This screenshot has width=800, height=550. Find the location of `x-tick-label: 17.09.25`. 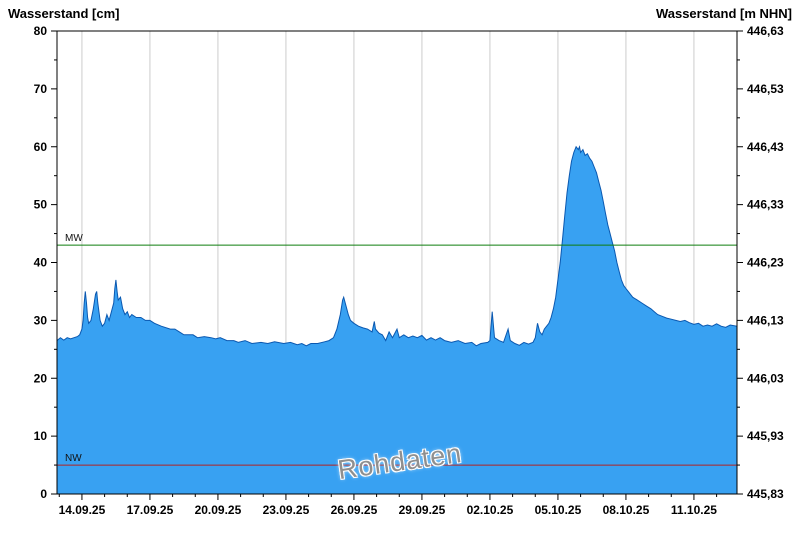

x-tick-label: 17.09.25 is located at coordinates (150, 510).